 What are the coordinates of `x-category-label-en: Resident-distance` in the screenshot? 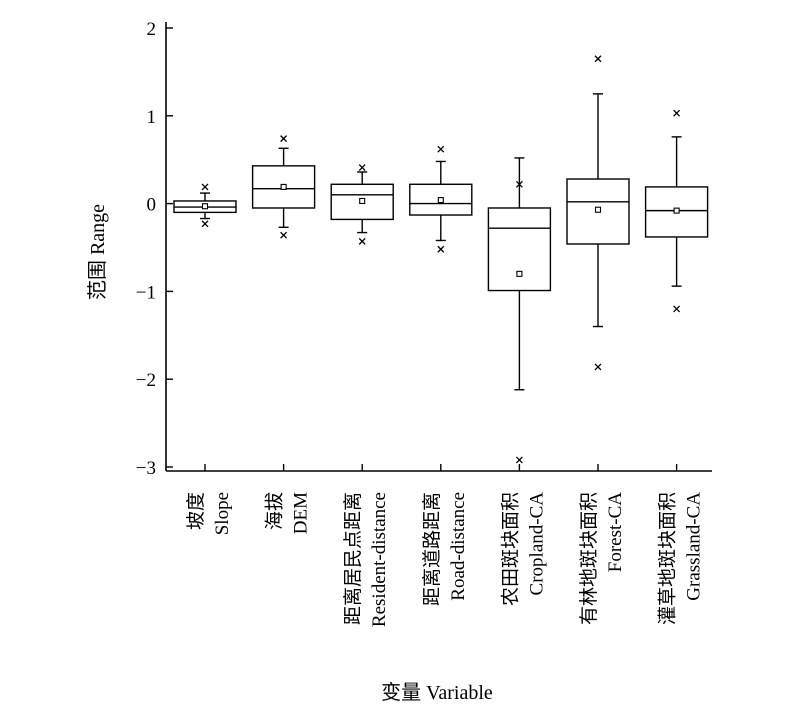 It's located at (379, 559).